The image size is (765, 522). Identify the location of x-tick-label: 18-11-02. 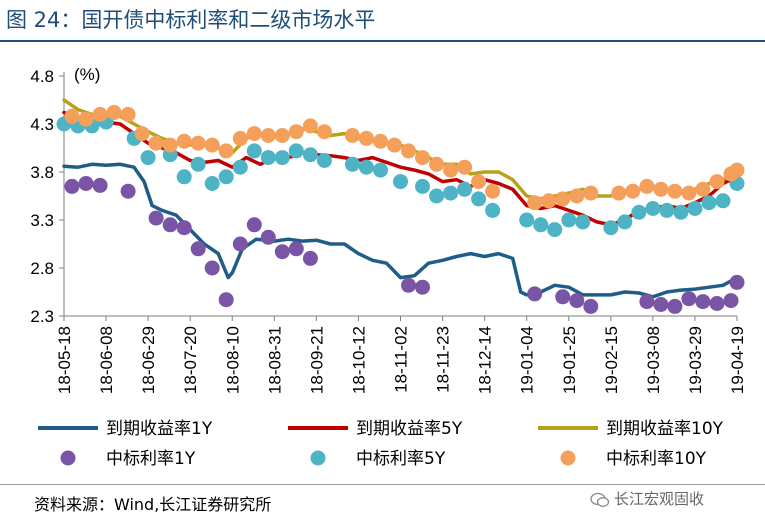
(401, 359).